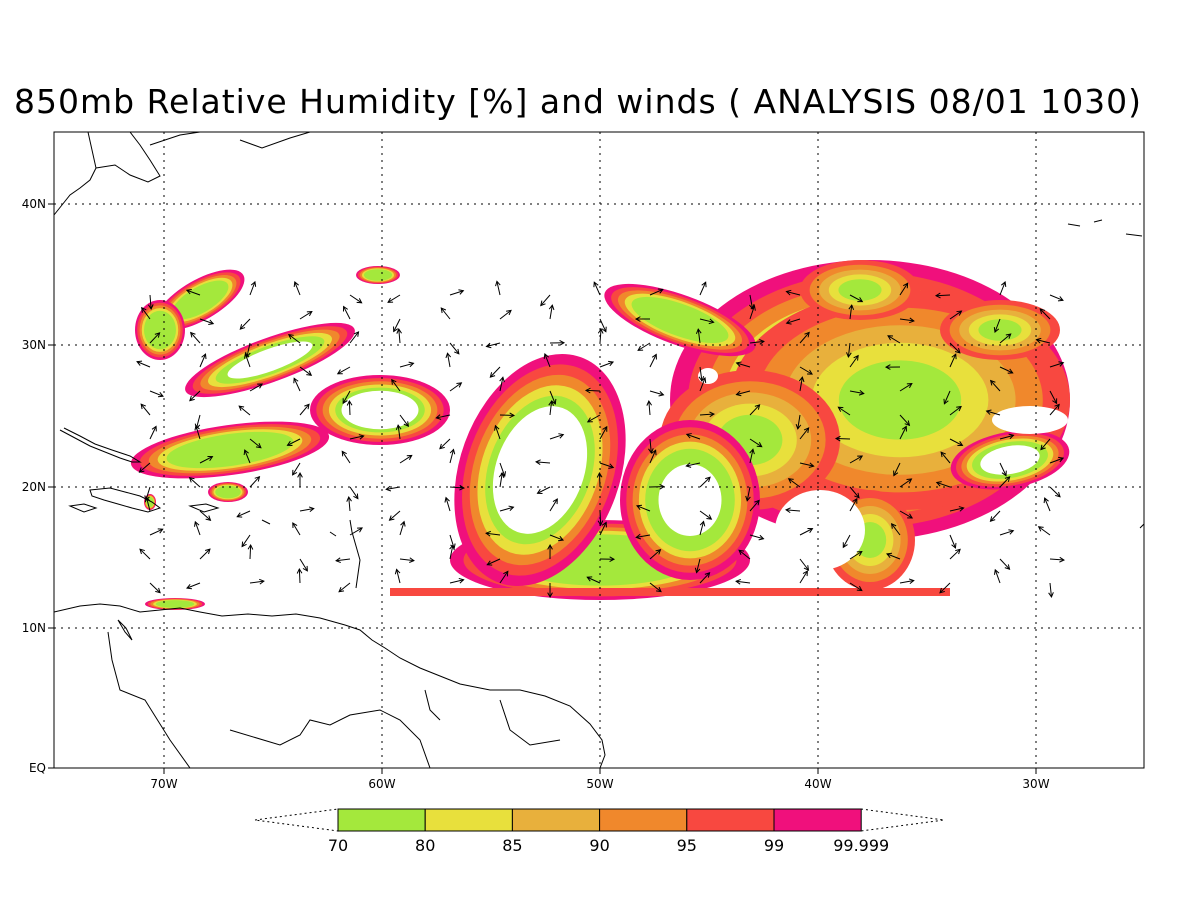 The width and height of the screenshot is (1200, 900). I want to click on latitude-labels: EQ 10N 20N 30N 40N, so click(38, 486).